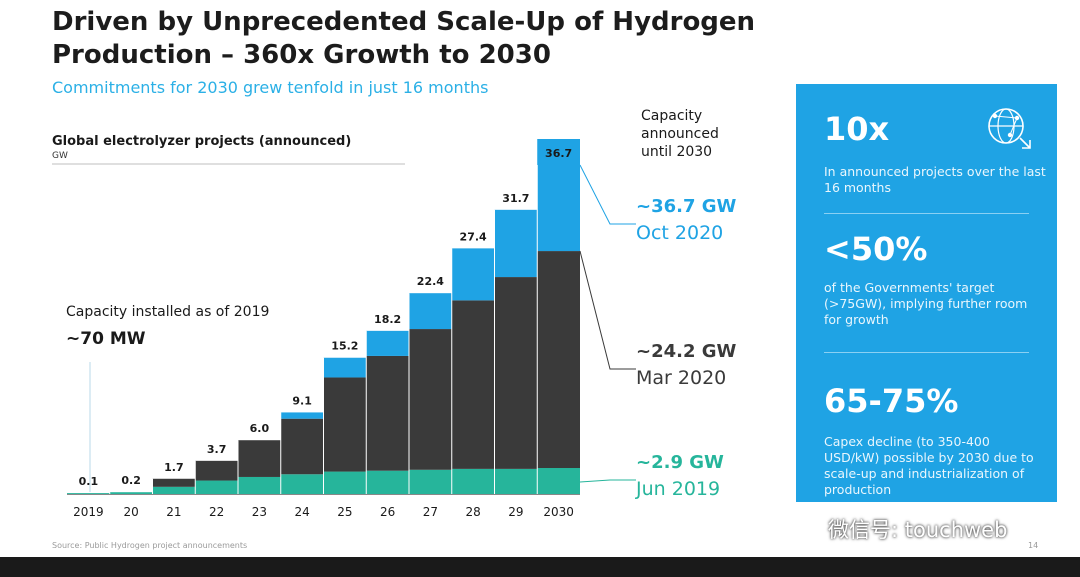 Image resolution: width=1080 pixels, height=577 pixels. I want to click on x-tick-label: 26, so click(387, 512).